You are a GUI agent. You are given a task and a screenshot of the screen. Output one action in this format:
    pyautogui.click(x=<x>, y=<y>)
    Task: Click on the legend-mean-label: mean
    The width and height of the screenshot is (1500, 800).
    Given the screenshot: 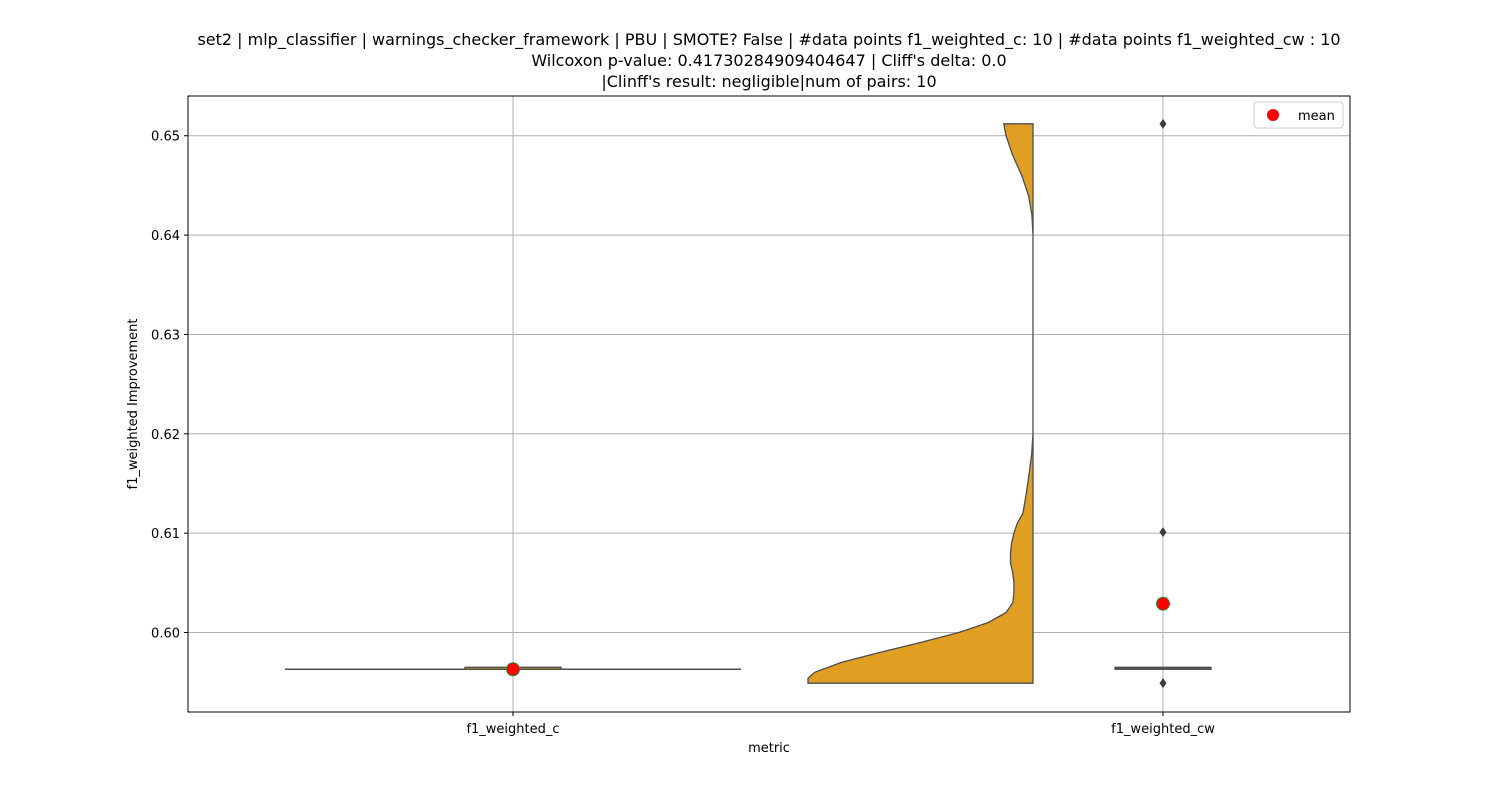 What is the action you would take?
    pyautogui.click(x=1316, y=116)
    